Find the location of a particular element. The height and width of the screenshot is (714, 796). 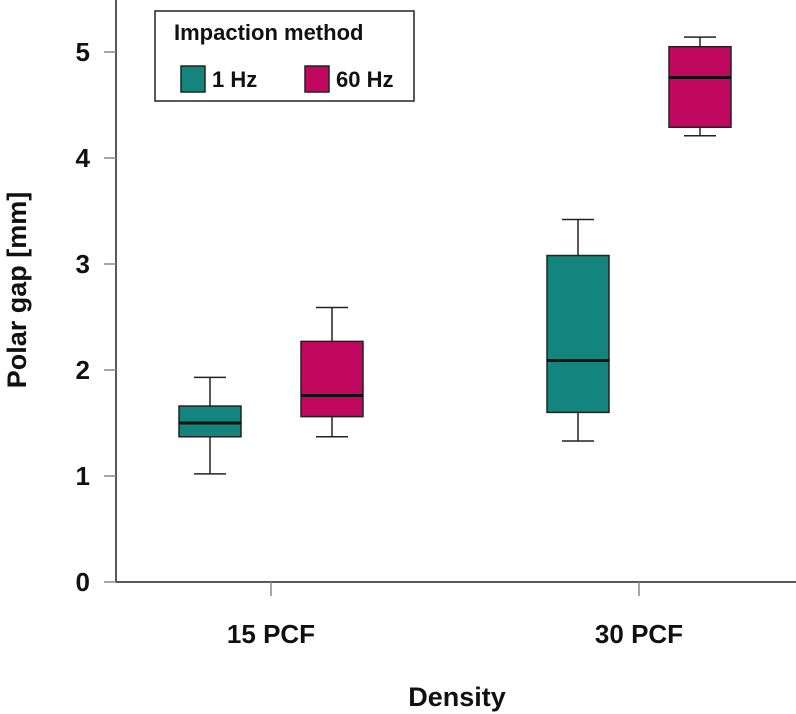

legend-title: Impaction method is located at coordinates (268, 32).